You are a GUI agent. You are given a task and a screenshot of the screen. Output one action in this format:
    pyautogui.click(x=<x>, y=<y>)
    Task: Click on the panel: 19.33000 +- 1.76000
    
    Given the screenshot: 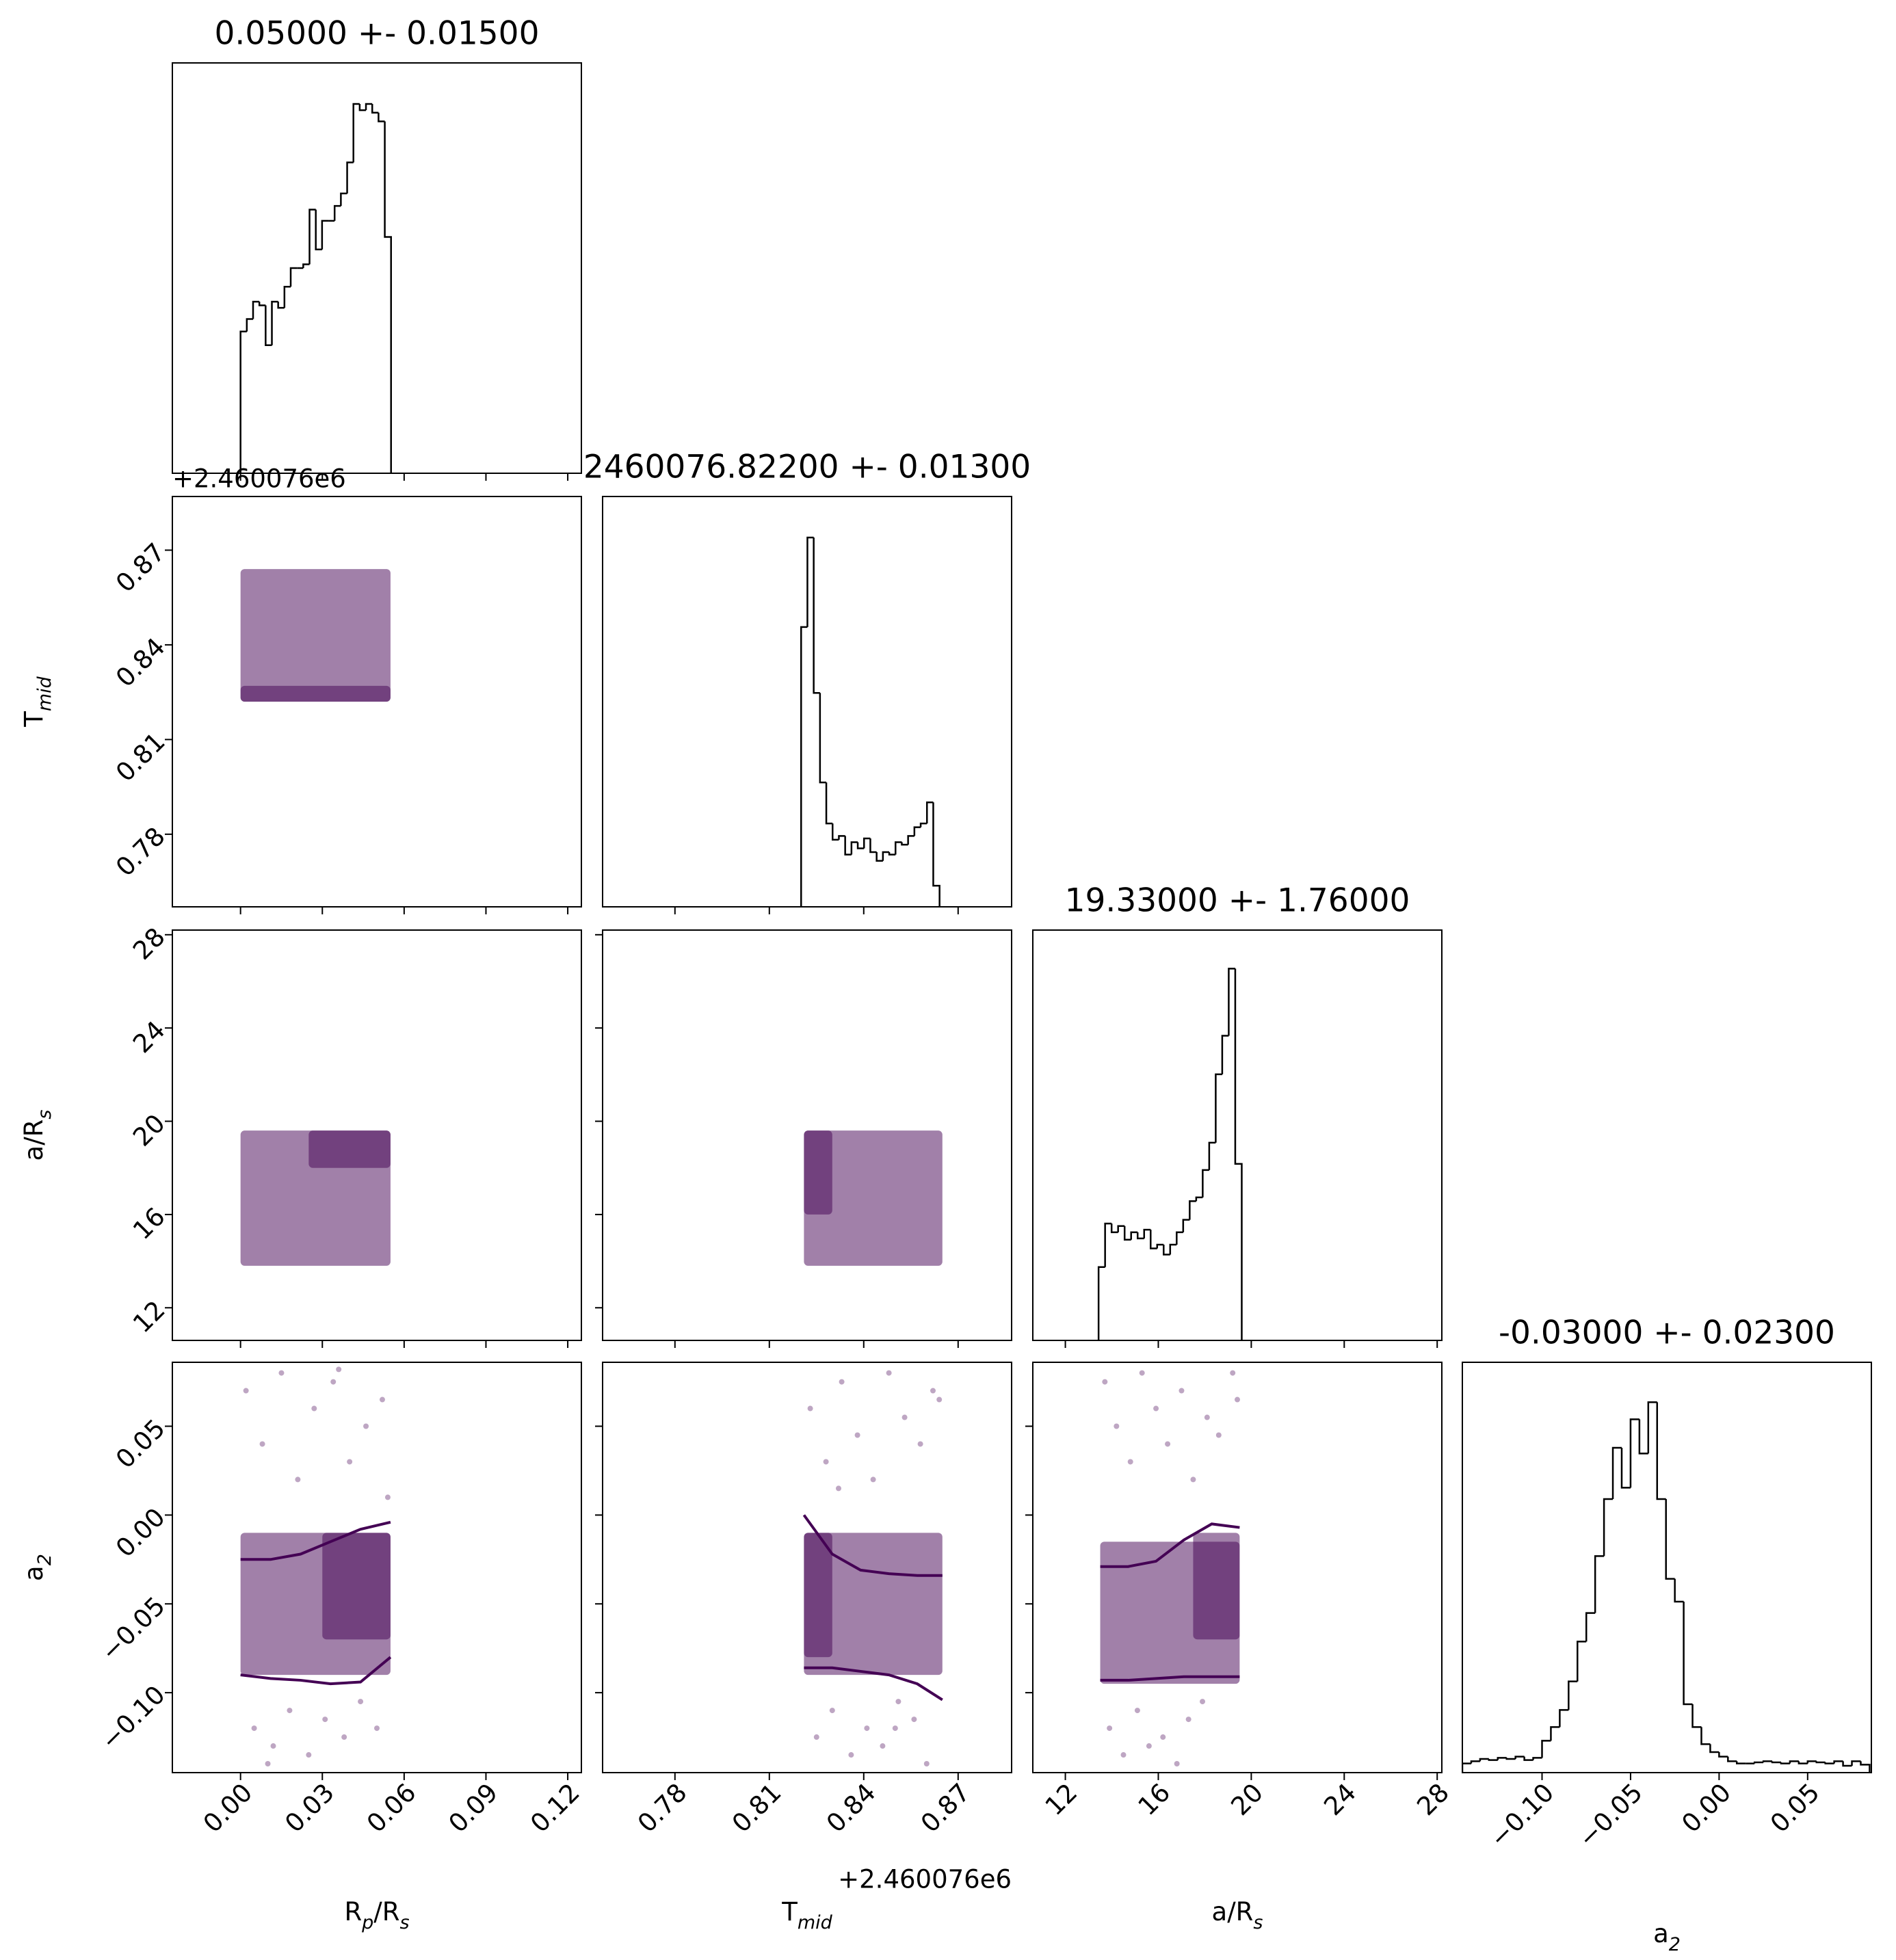 What is the action you would take?
    pyautogui.click(x=1237, y=1115)
    